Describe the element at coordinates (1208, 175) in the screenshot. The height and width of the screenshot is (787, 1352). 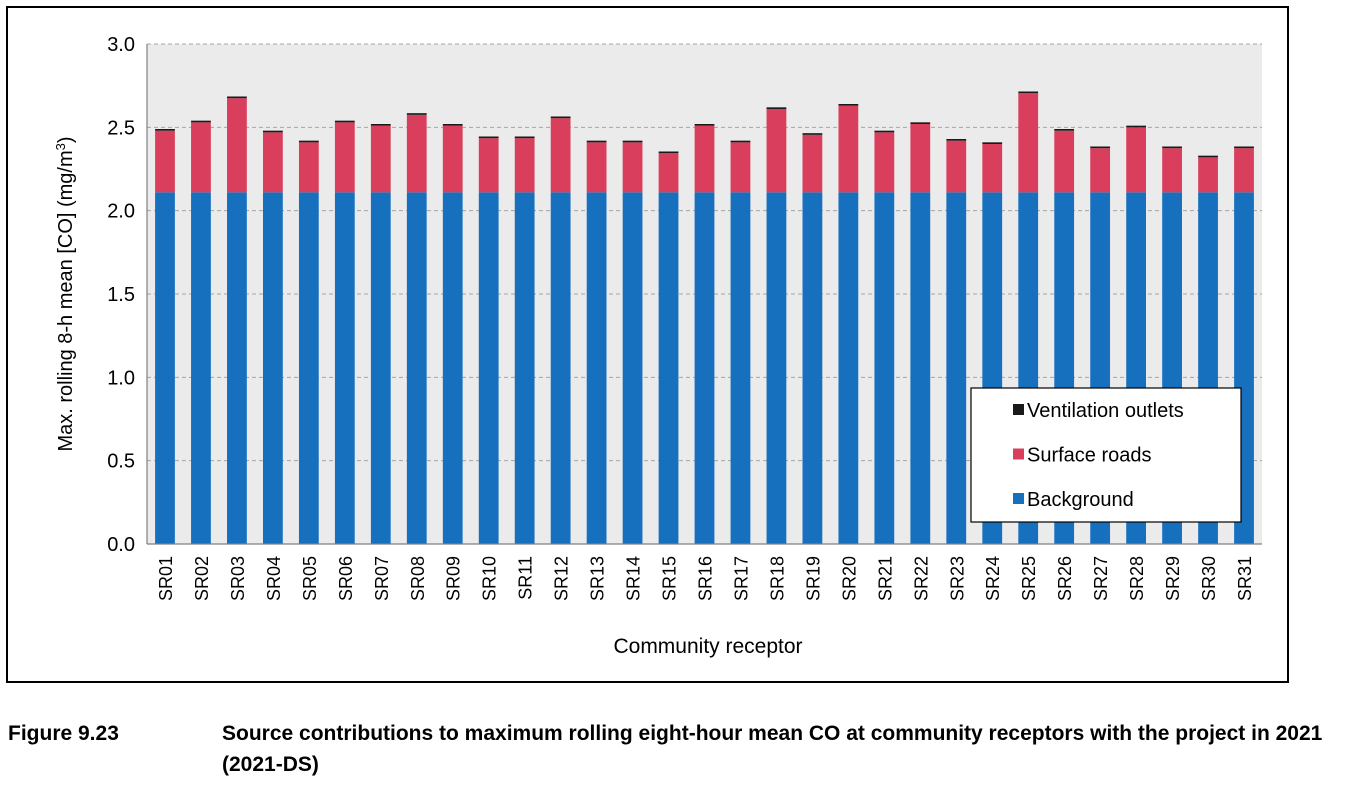
I see `bar-surface-roads-sr30` at that location.